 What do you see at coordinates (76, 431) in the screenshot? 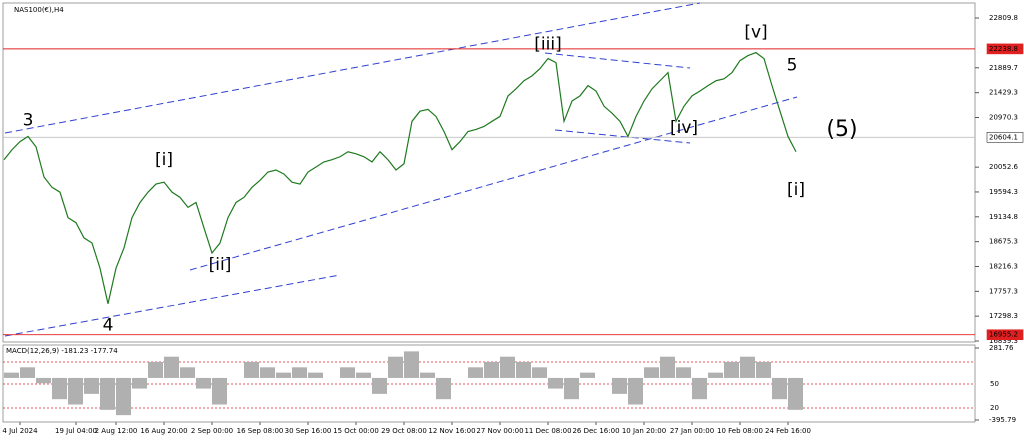
I see `x-tick-label: 19 Jul 04:00` at bounding box center [76, 431].